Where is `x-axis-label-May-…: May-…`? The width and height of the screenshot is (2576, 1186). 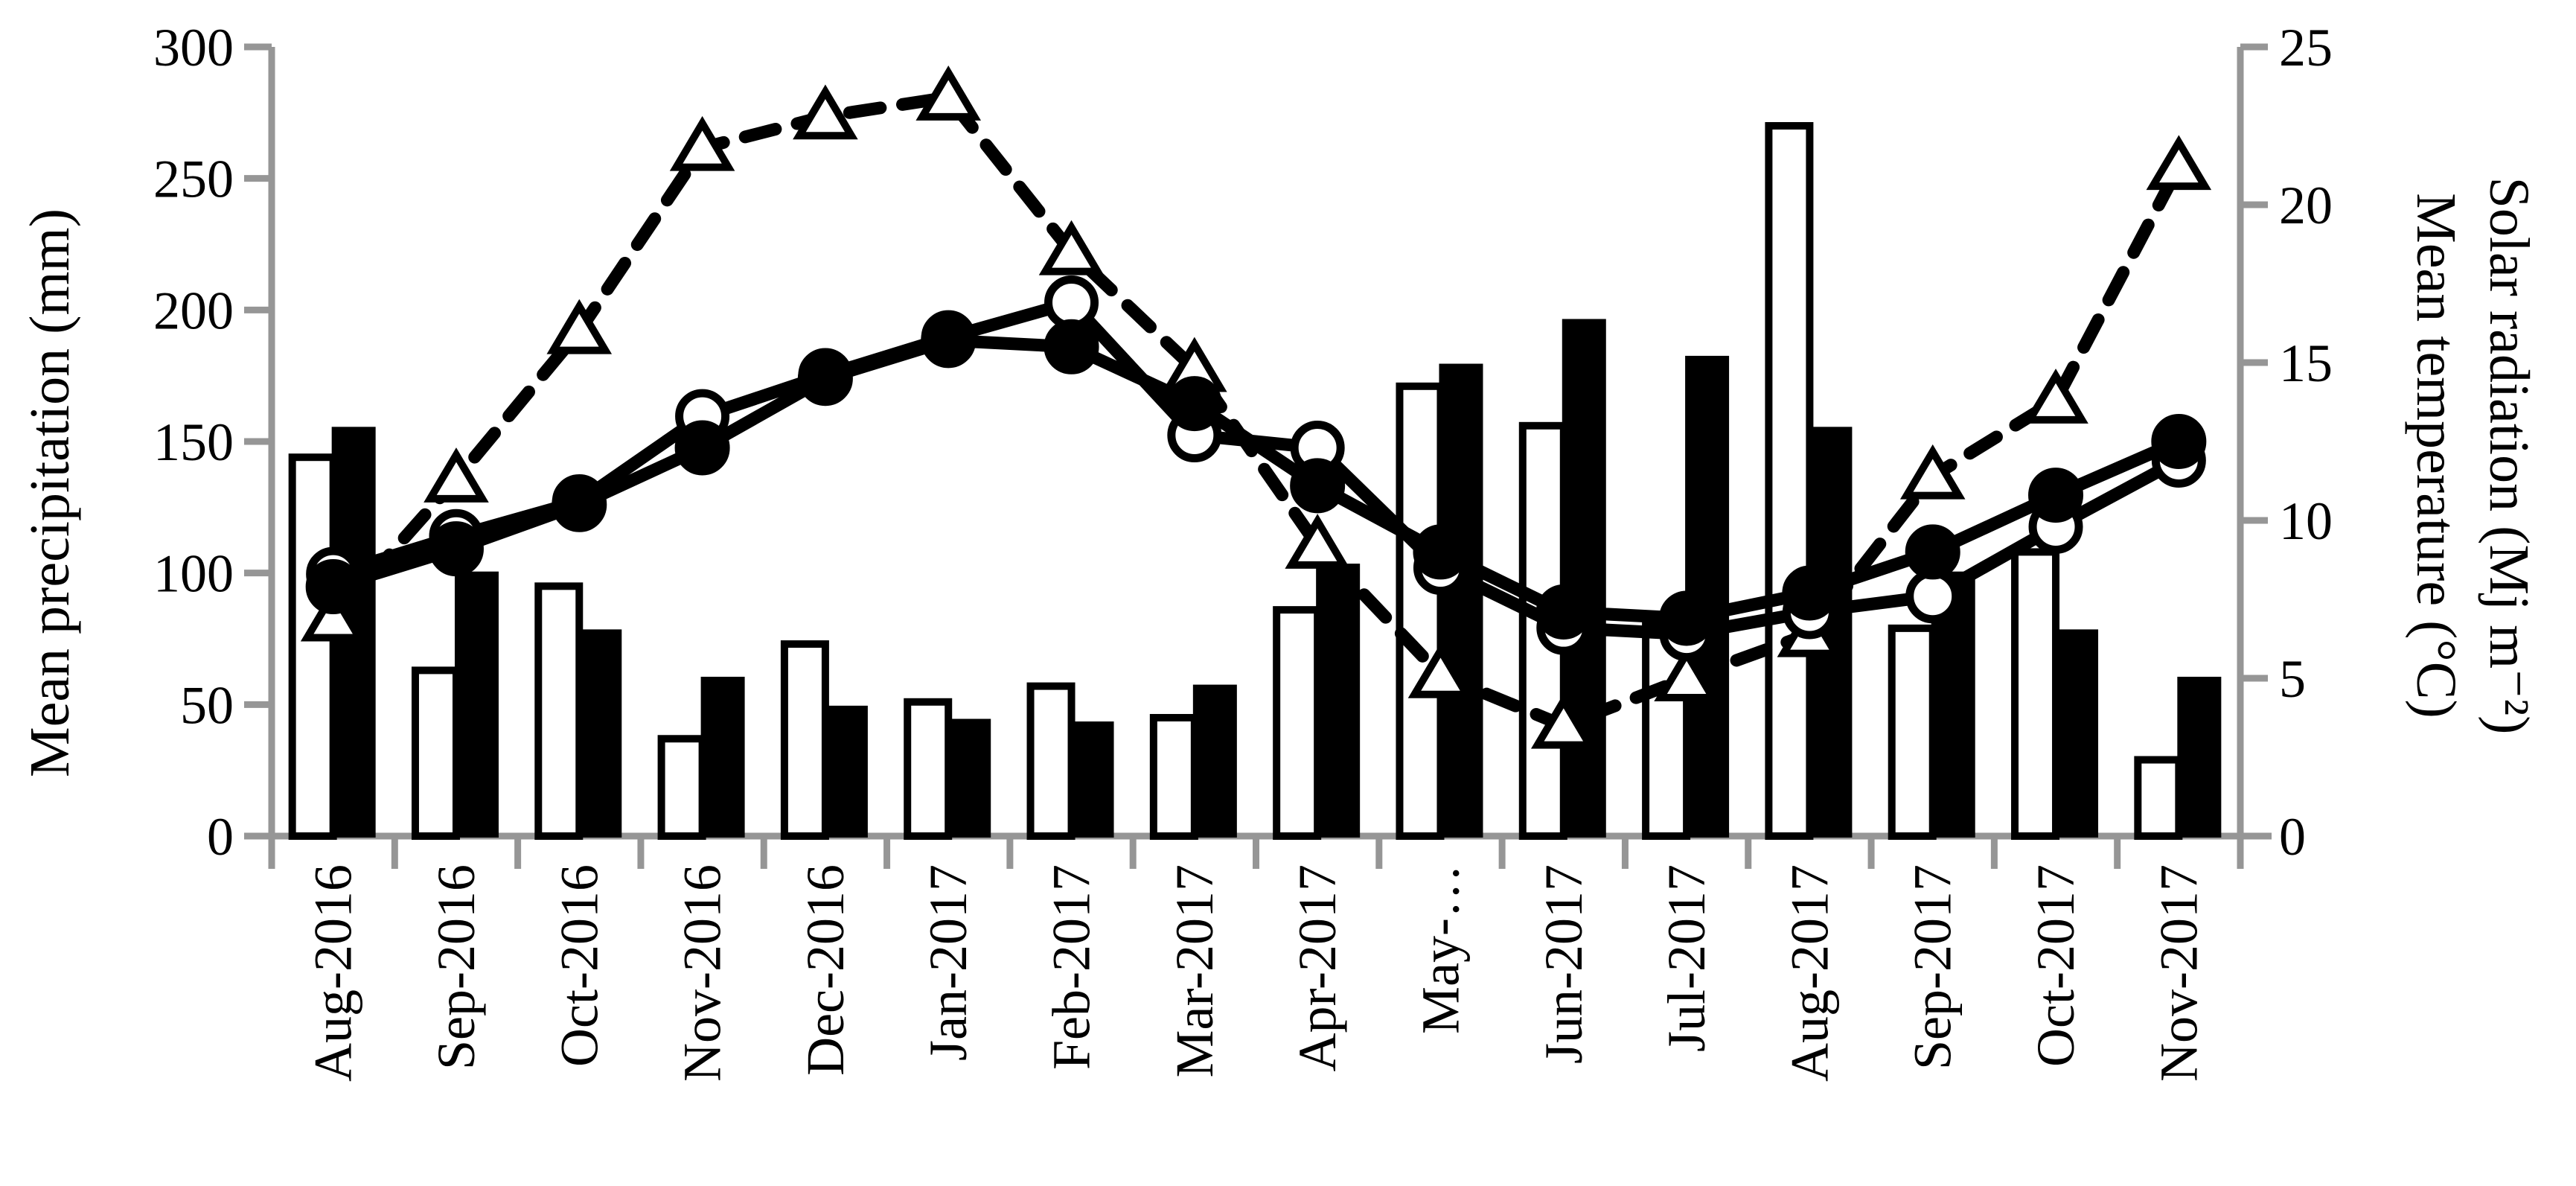
x-axis-label-May-…: May-… is located at coordinates (1440, 949).